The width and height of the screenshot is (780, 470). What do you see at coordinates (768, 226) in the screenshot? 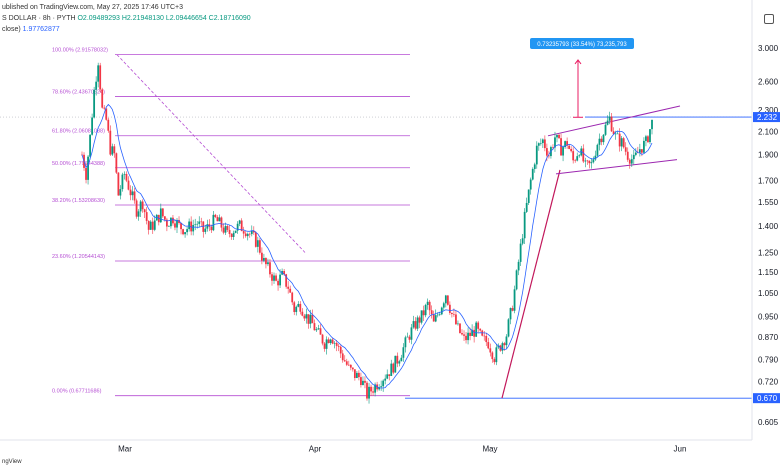
I see `price-tick-label: 1.400` at bounding box center [768, 226].